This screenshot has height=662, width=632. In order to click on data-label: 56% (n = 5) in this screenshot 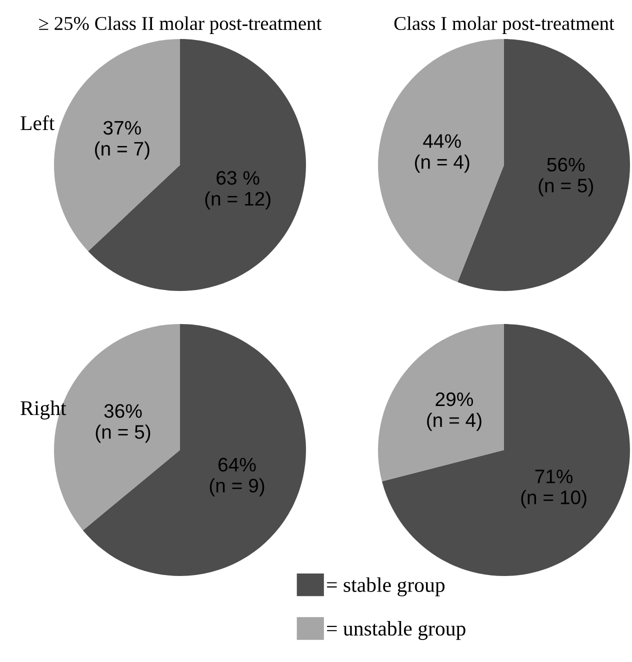, I will do `click(566, 177)`.